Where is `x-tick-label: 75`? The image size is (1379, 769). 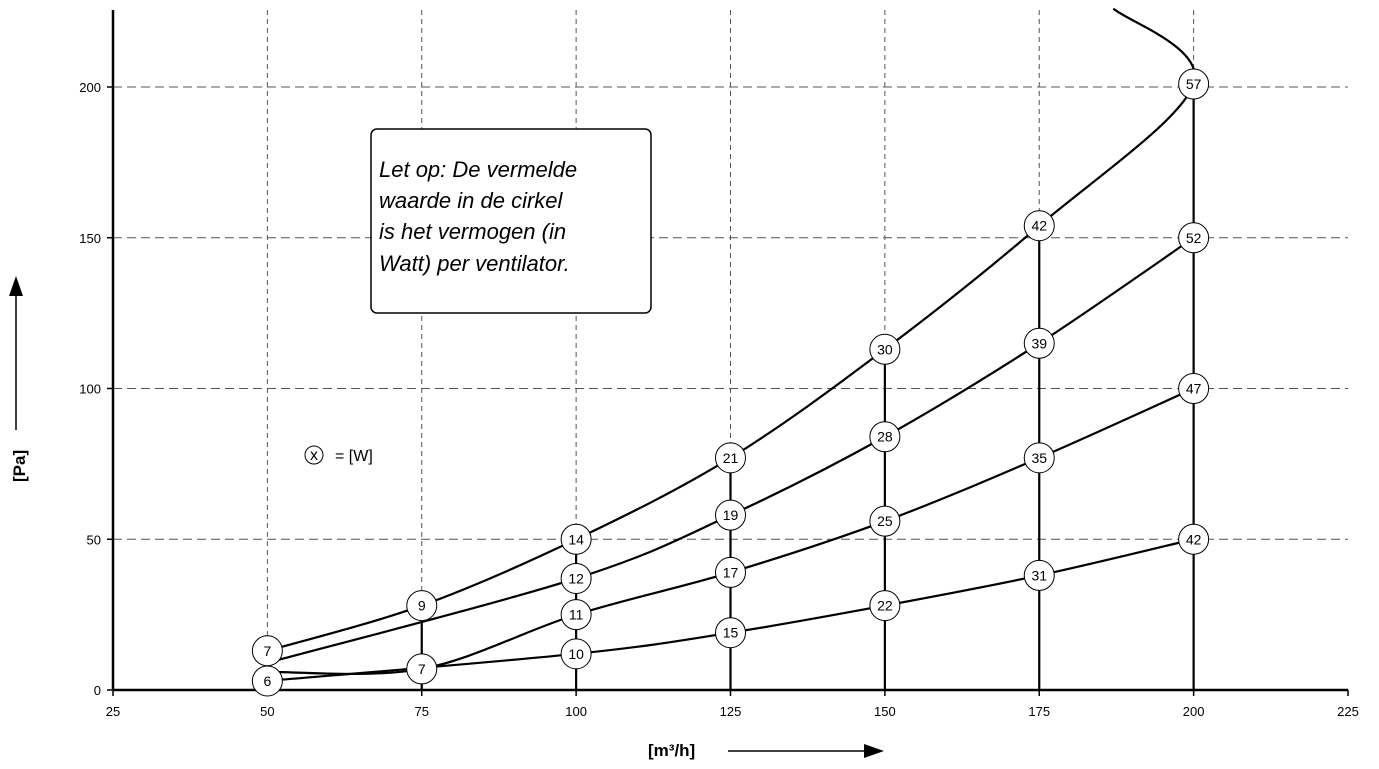 x-tick-label: 75 is located at coordinates (422, 711).